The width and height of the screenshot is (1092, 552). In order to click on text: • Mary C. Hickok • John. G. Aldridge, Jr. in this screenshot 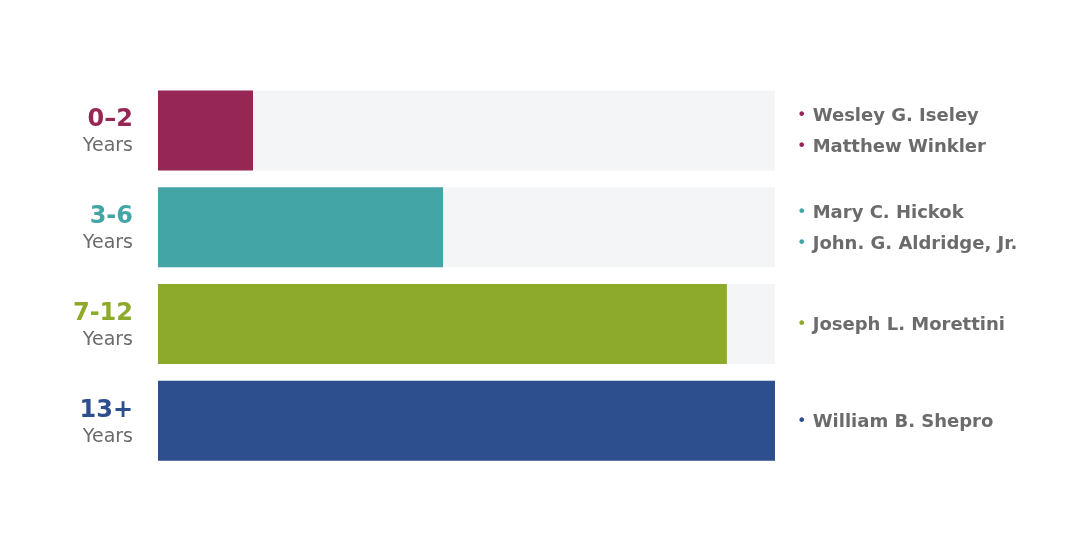, I will do `click(907, 227)`.